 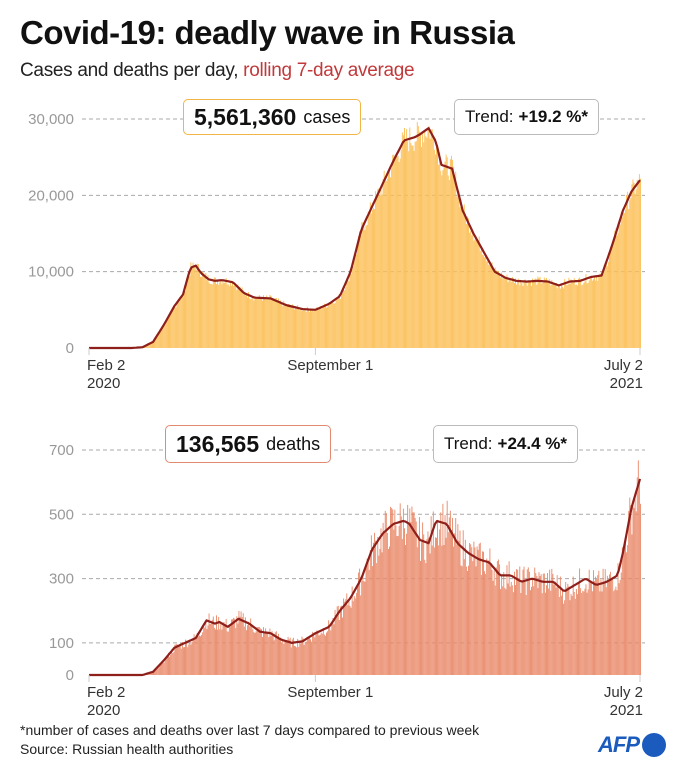 I want to click on cases-total-label: cases, so click(x=327, y=116).